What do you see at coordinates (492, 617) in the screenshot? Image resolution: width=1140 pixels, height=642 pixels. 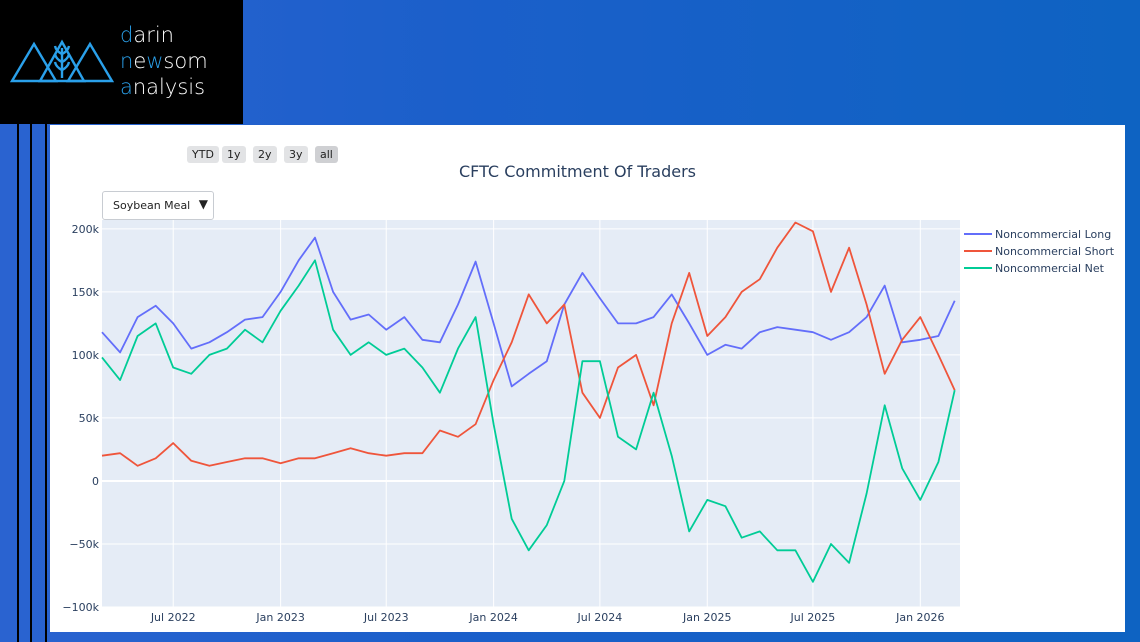 I see `x-tick-label: Jan 2024` at bounding box center [492, 617].